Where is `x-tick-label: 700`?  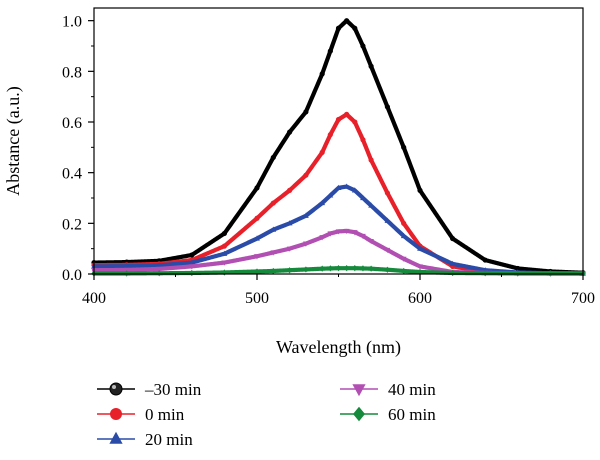 x-tick-label: 700 is located at coordinates (583, 298).